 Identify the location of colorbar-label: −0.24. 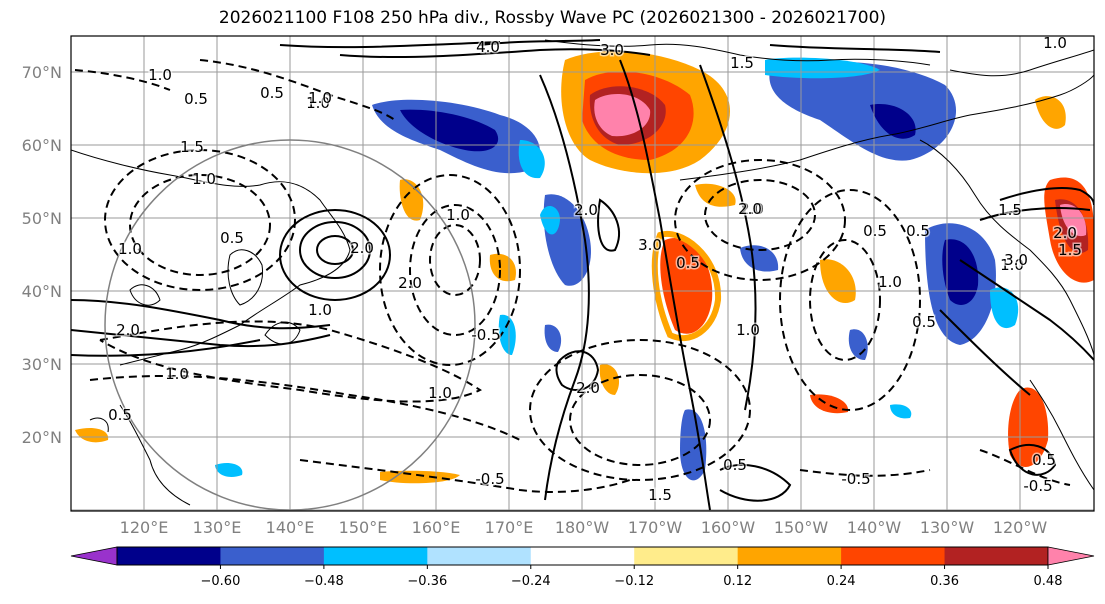
(531, 581).